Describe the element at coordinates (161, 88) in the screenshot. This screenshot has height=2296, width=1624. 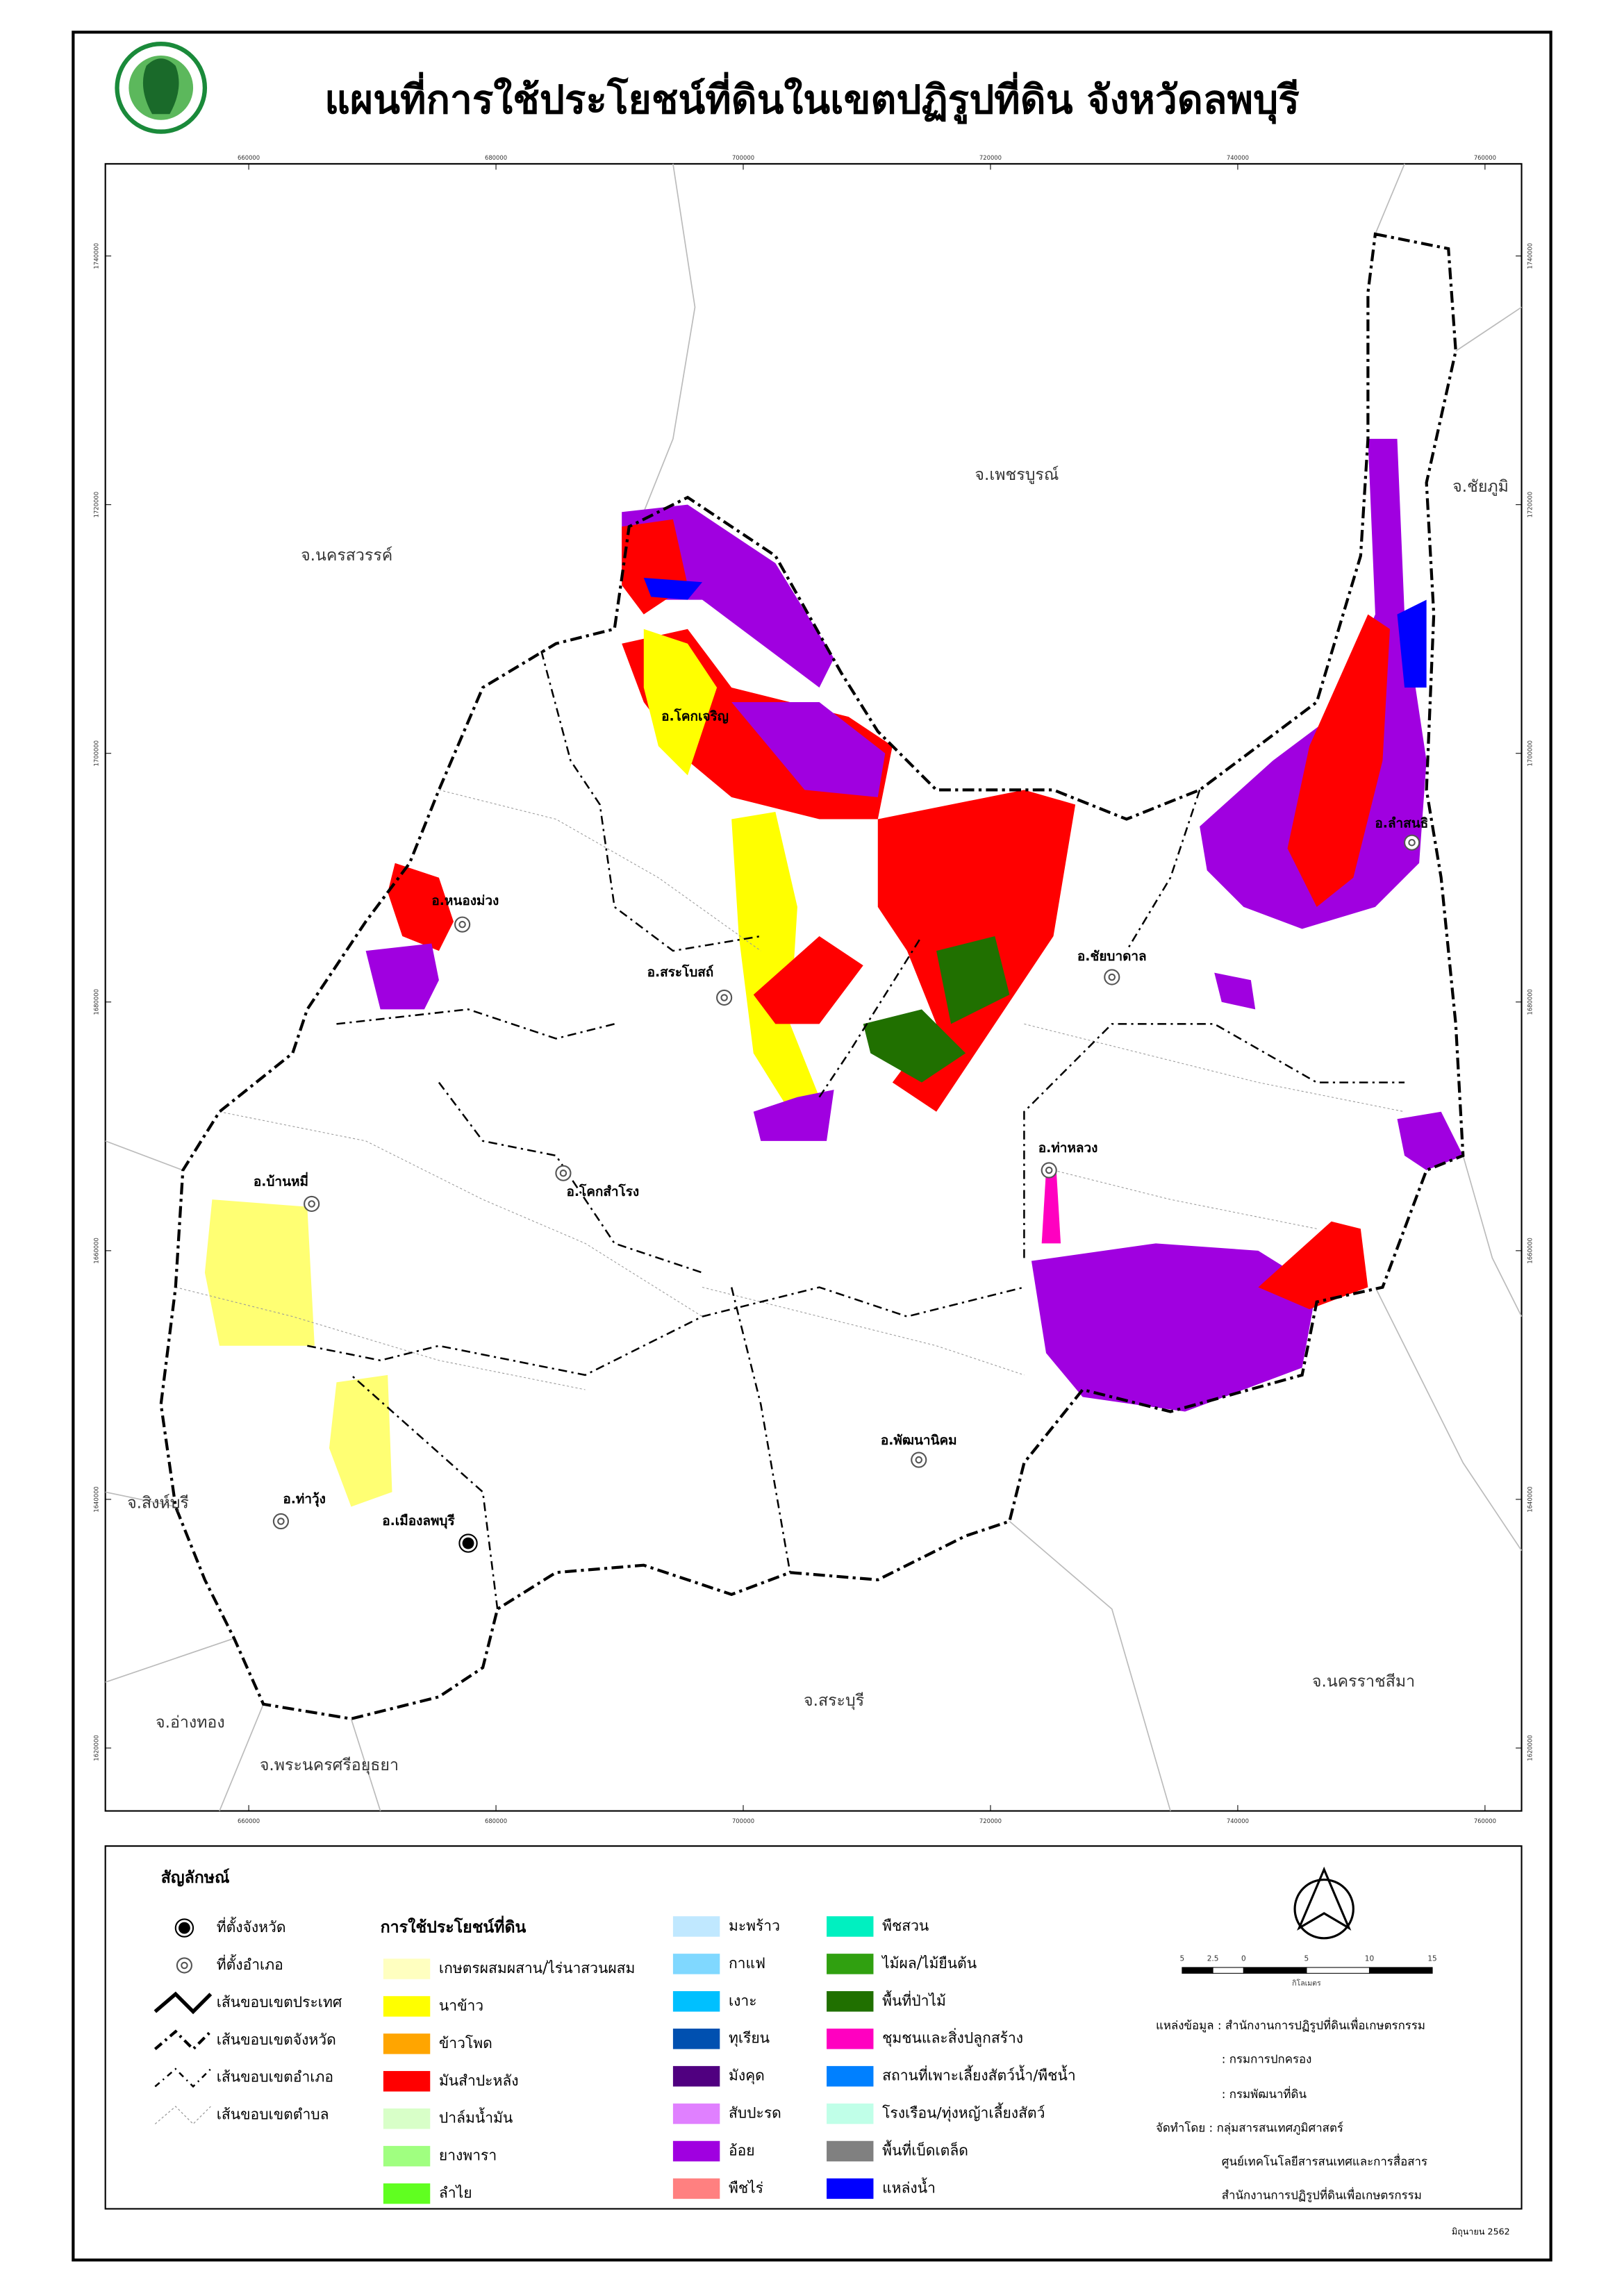
I see `logo` at that location.